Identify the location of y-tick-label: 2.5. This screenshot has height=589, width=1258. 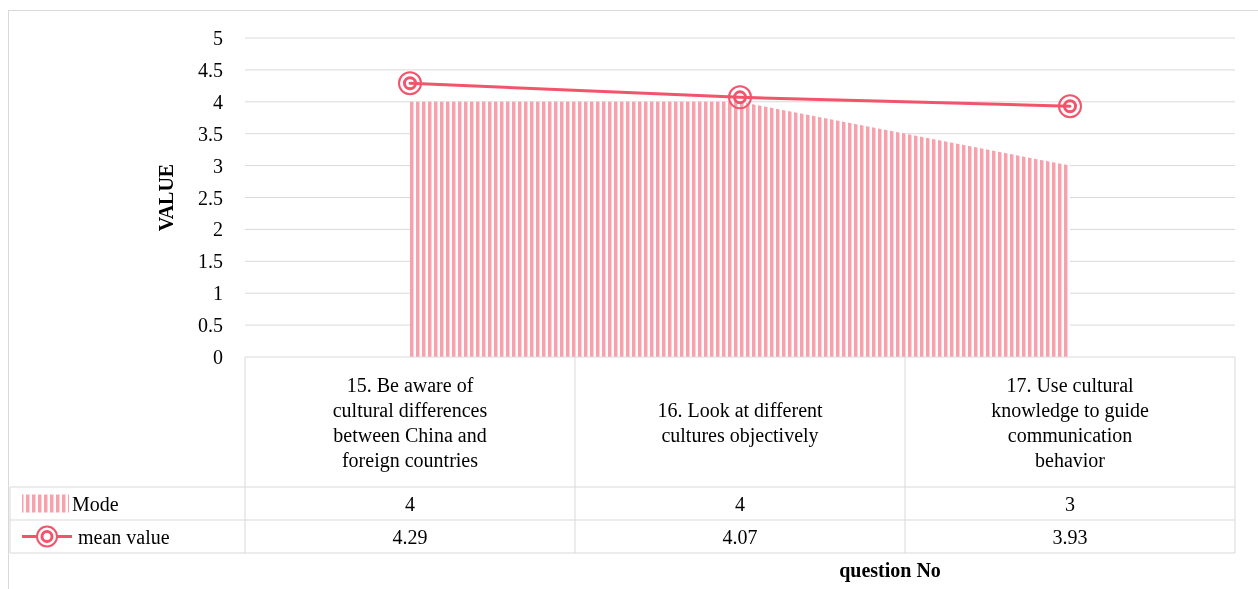
(210, 197).